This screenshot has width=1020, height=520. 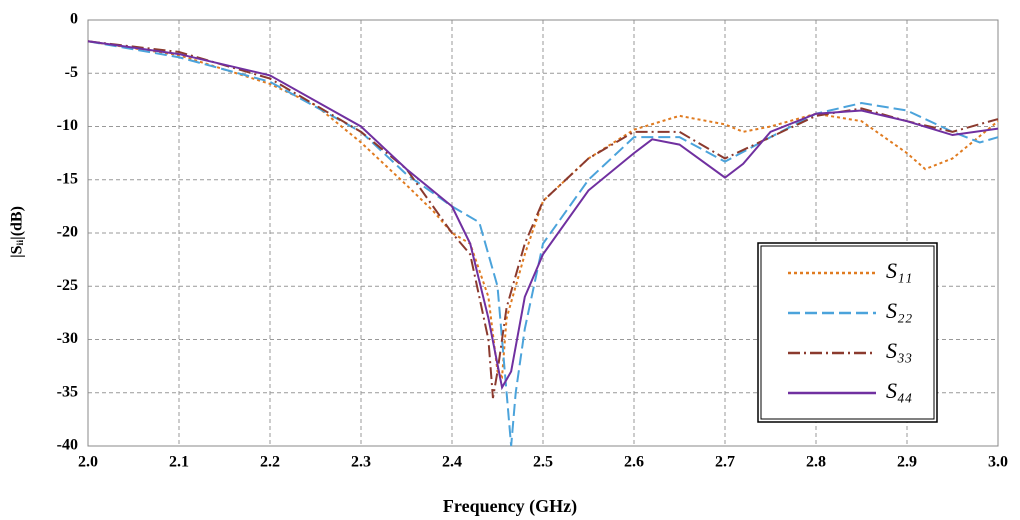 I want to click on x-tick-label: 2.5, so click(x=543, y=462).